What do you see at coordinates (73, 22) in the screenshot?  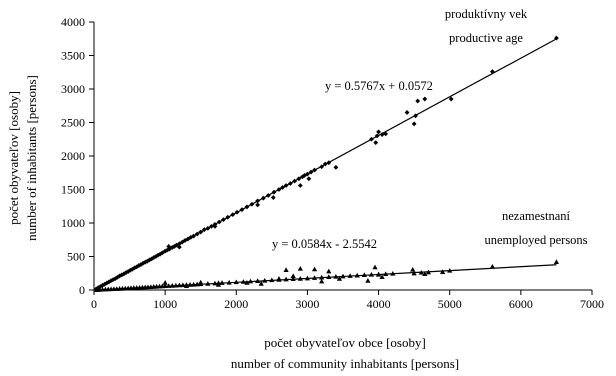 I see `y-tick-label: 4000` at bounding box center [73, 22].